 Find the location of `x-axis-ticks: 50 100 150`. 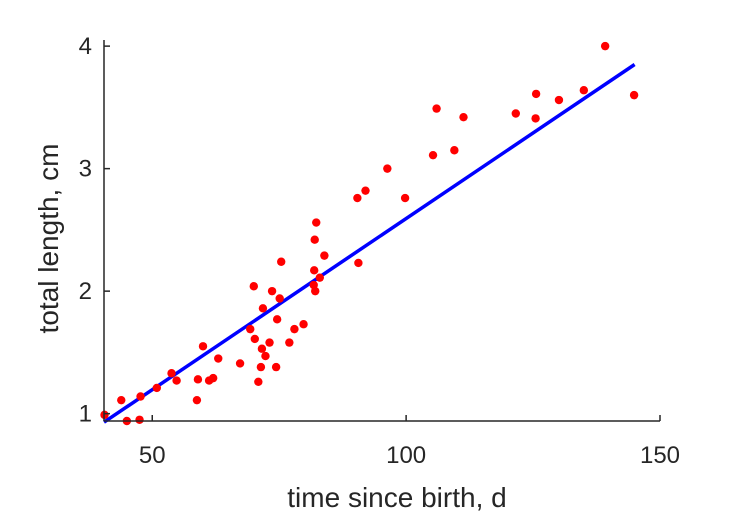

x-axis-ticks: 50 100 150 is located at coordinates (409, 442).